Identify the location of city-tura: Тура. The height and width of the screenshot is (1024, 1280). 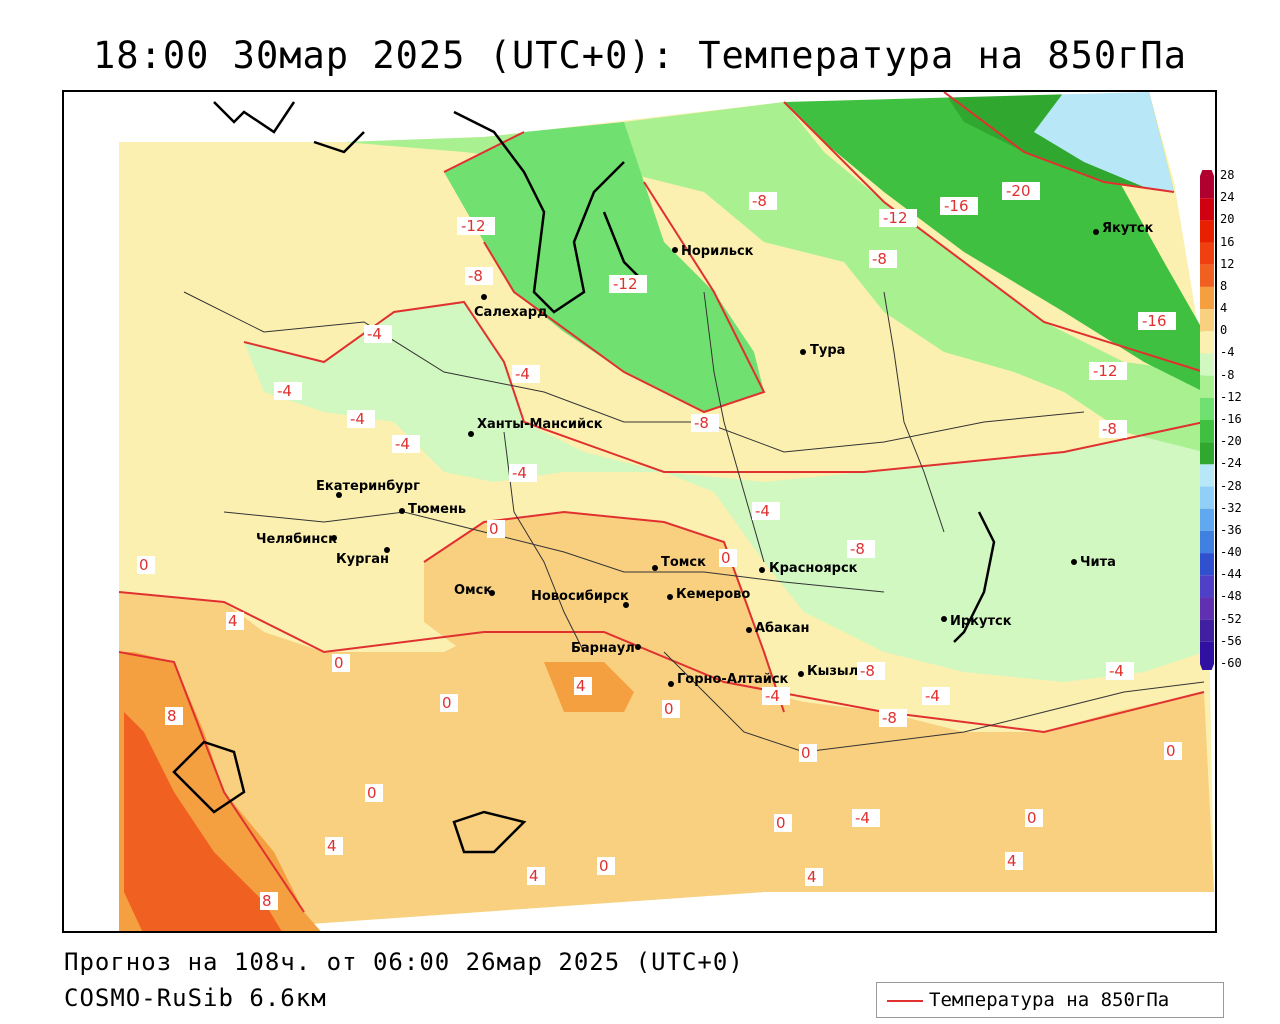
(822, 350).